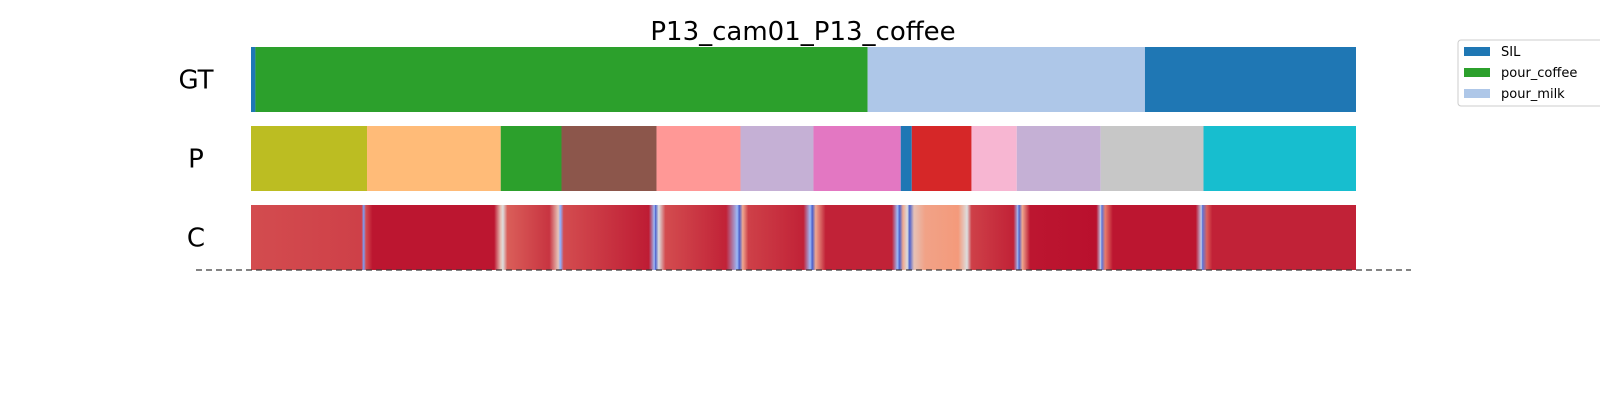 The image size is (1600, 400). What do you see at coordinates (1533, 94) in the screenshot?
I see `legend-label-pour-milk: pour_milk` at bounding box center [1533, 94].